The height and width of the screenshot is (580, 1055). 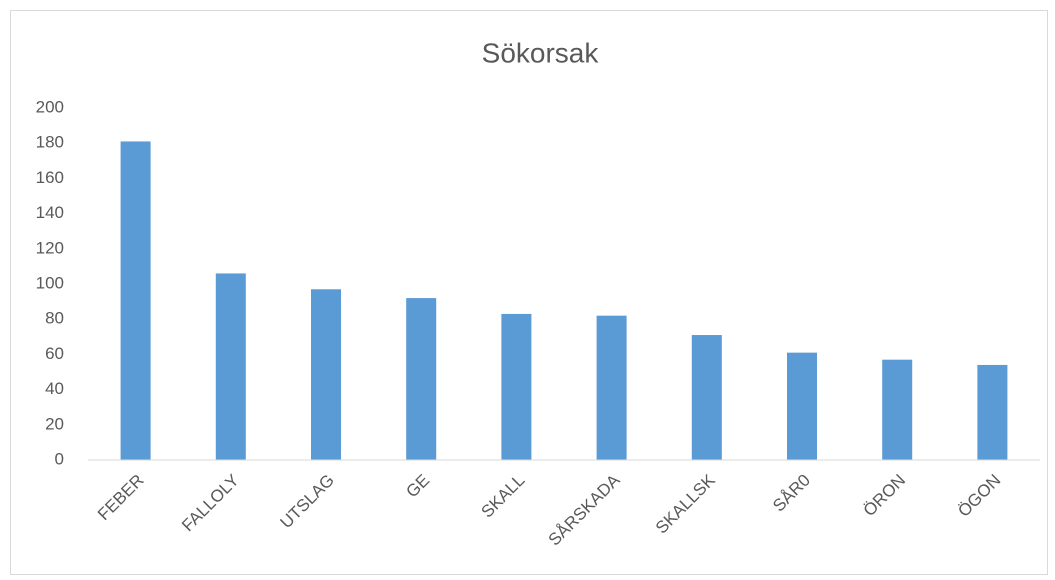 What do you see at coordinates (50, 212) in the screenshot?
I see `y-tick-label: 140` at bounding box center [50, 212].